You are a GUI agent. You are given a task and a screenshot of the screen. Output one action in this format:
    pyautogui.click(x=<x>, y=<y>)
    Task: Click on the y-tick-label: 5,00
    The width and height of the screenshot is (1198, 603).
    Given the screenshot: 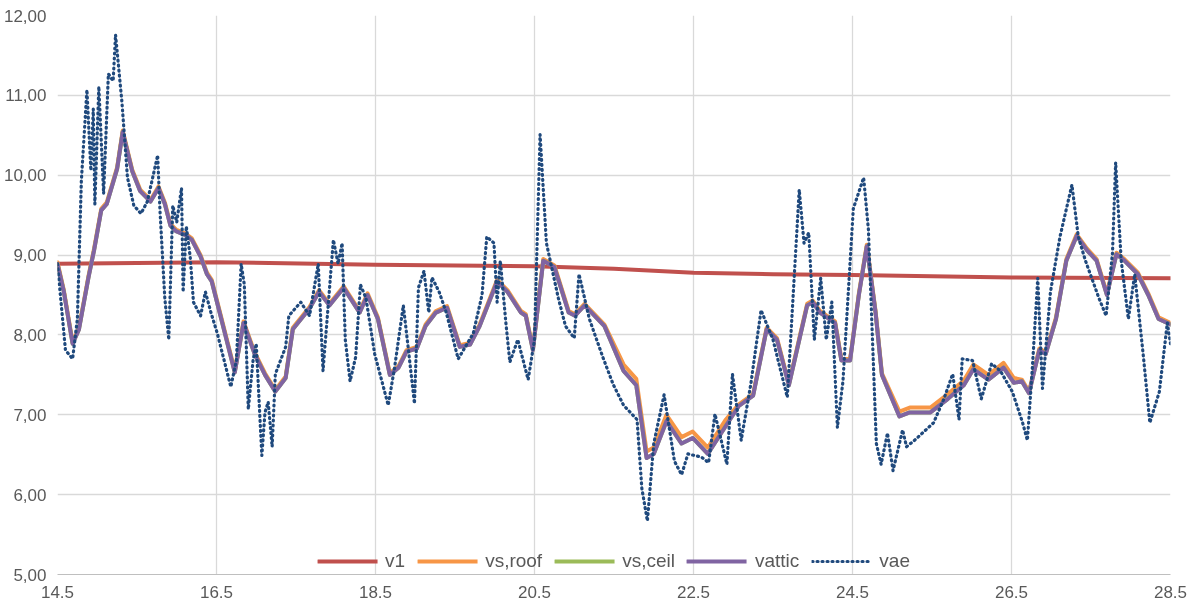 What is the action you would take?
    pyautogui.click(x=30, y=575)
    